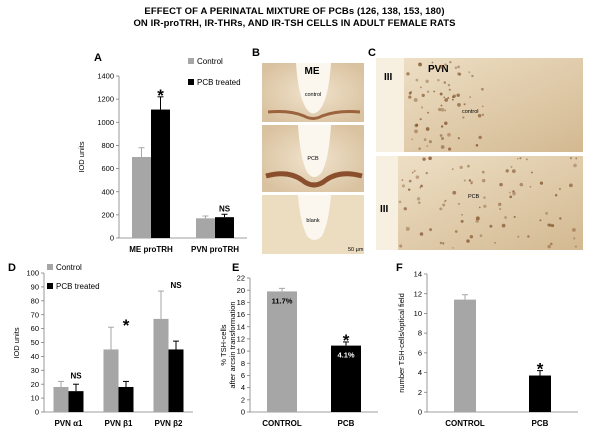 This screenshot has height=440, width=589. What do you see at coordinates (35, 356) in the screenshot?
I see `chart-d-ytick-label: 40` at bounding box center [35, 356].